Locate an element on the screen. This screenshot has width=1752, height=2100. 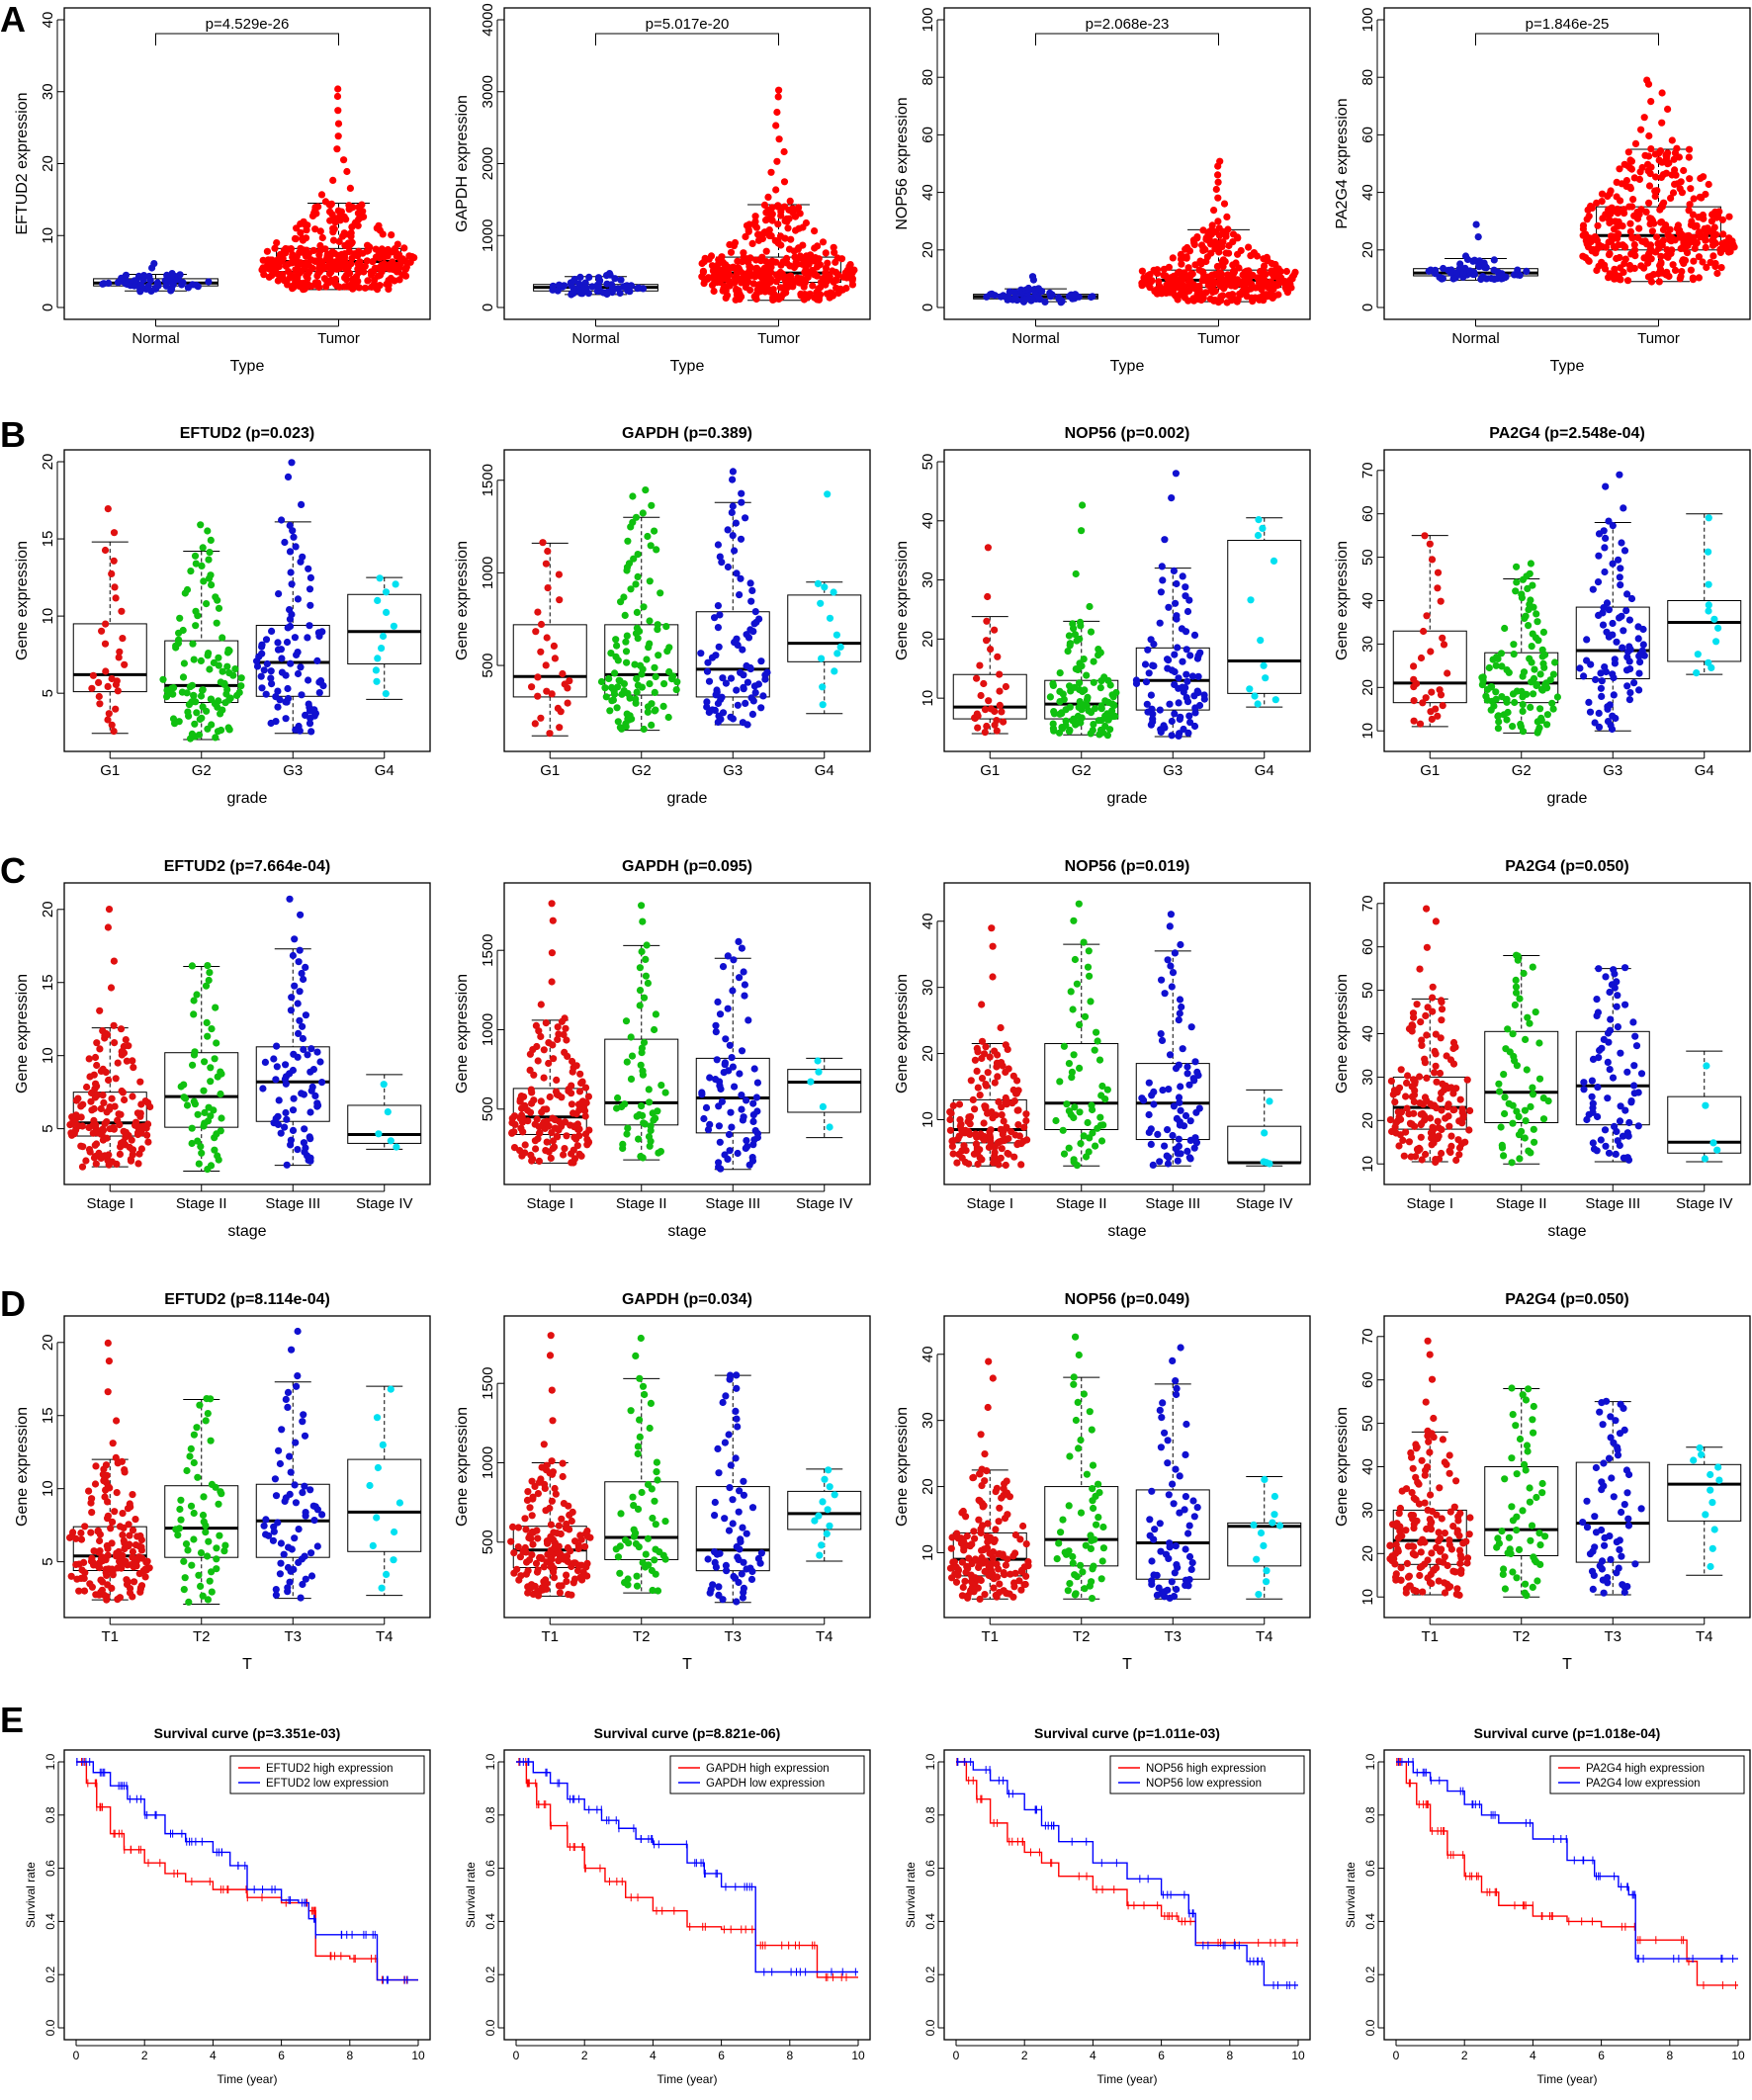
x-axis: Stage I Stage II Stage III Stage IV is located at coordinates (1569, 1198).